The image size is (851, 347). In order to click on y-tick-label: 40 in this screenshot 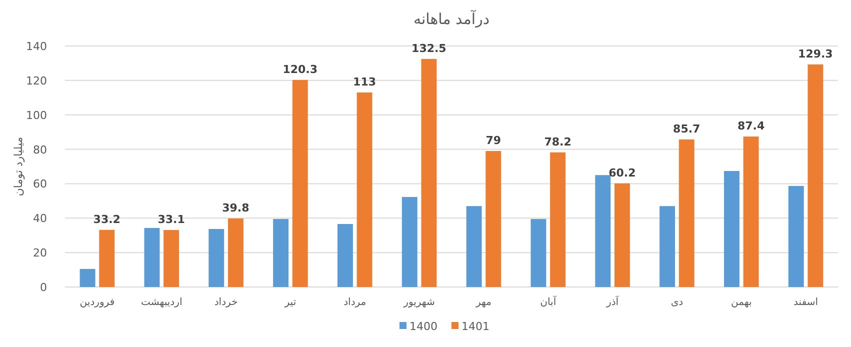, I will do `click(40, 219)`.